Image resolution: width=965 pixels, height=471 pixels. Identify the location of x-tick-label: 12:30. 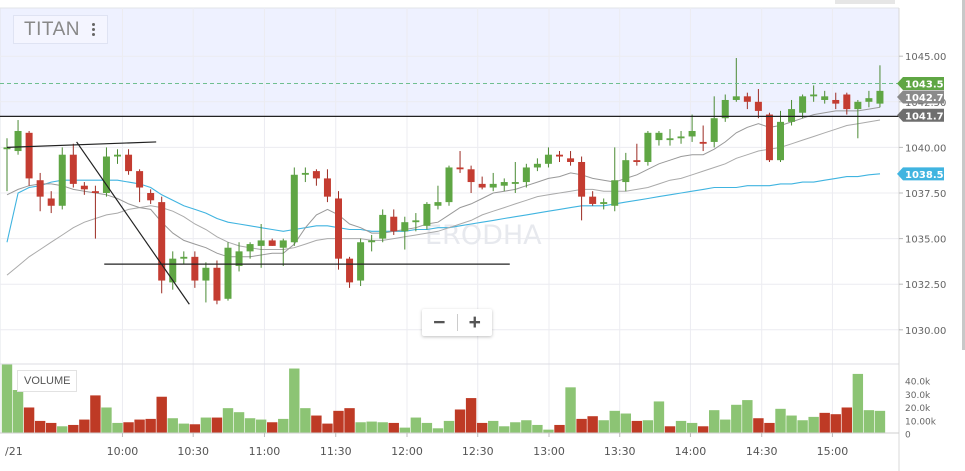
(478, 451).